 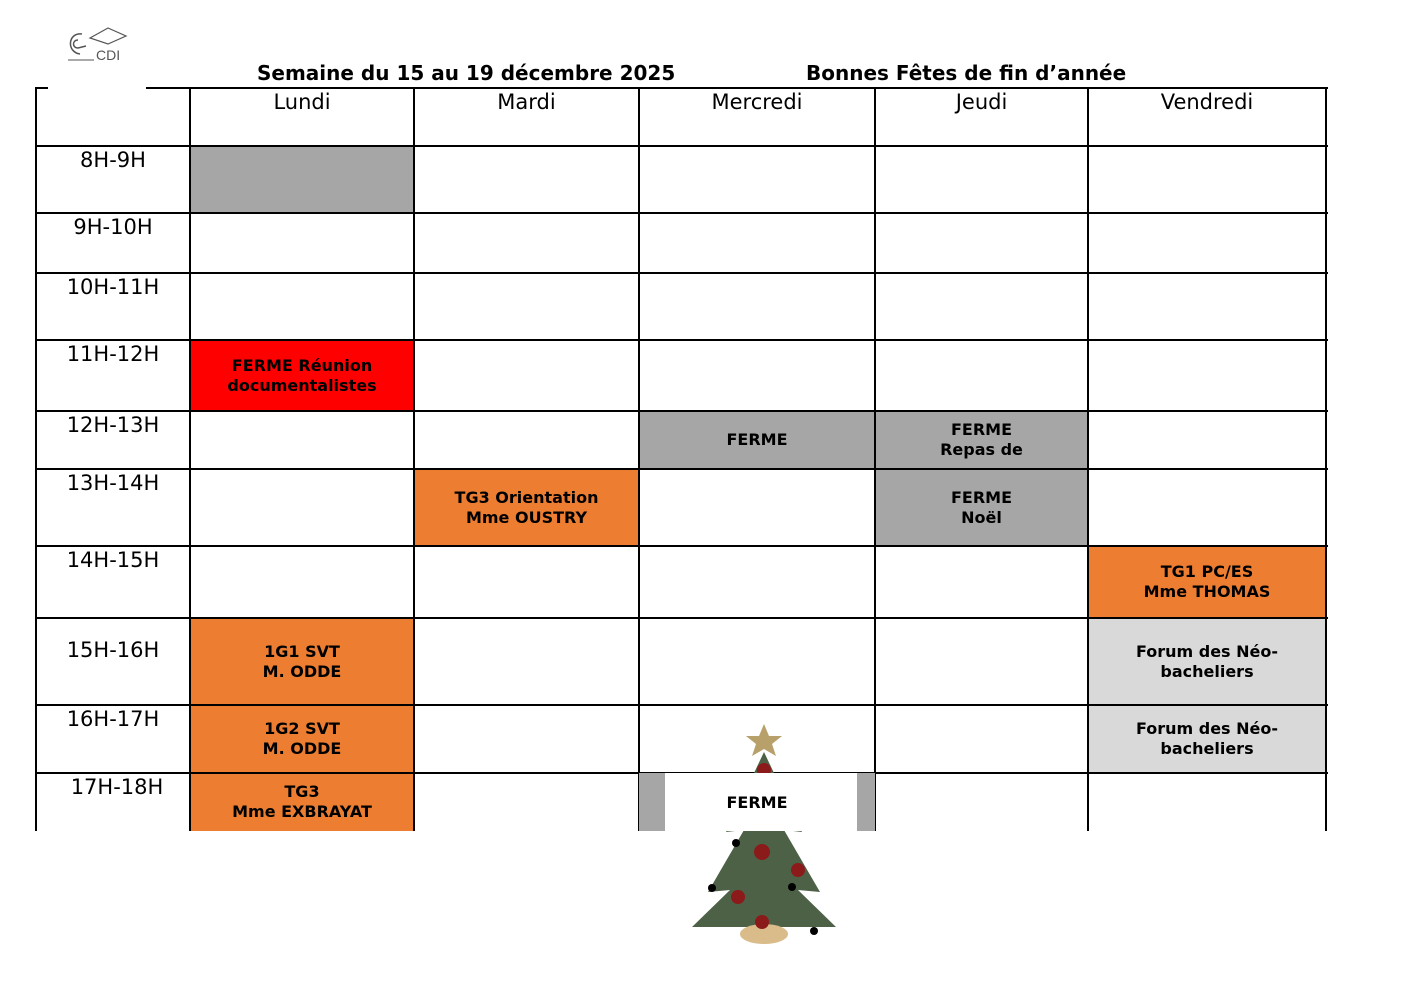 I want to click on time-slot-label: 17H-18H, so click(x=117, y=787).